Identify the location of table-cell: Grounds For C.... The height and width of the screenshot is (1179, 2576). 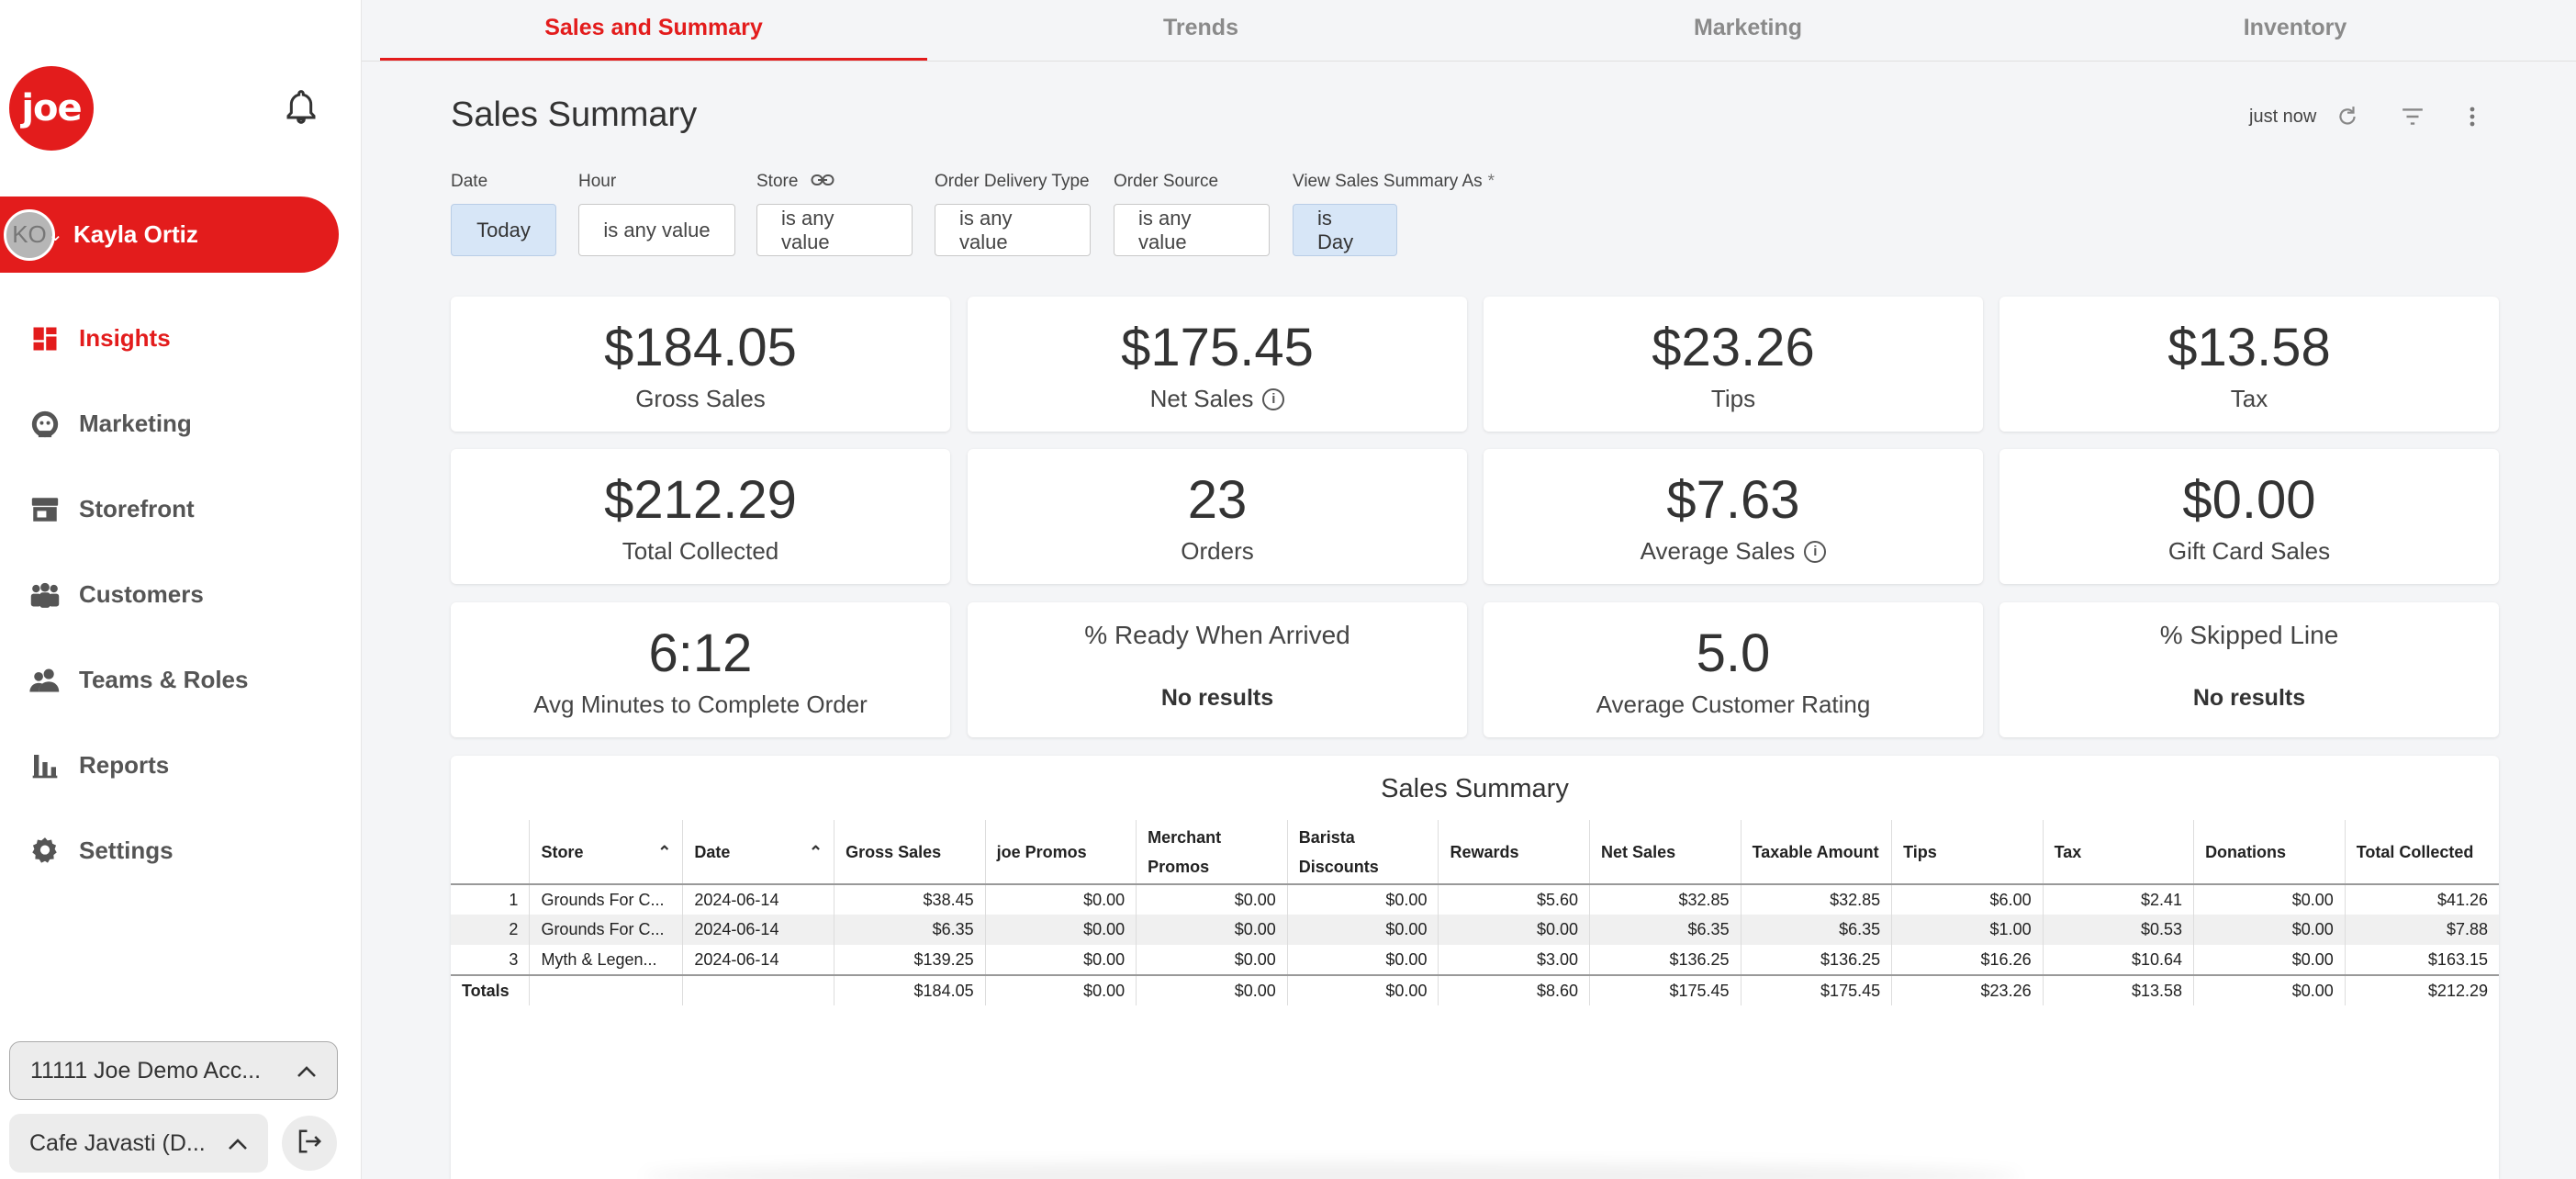
(606, 899).